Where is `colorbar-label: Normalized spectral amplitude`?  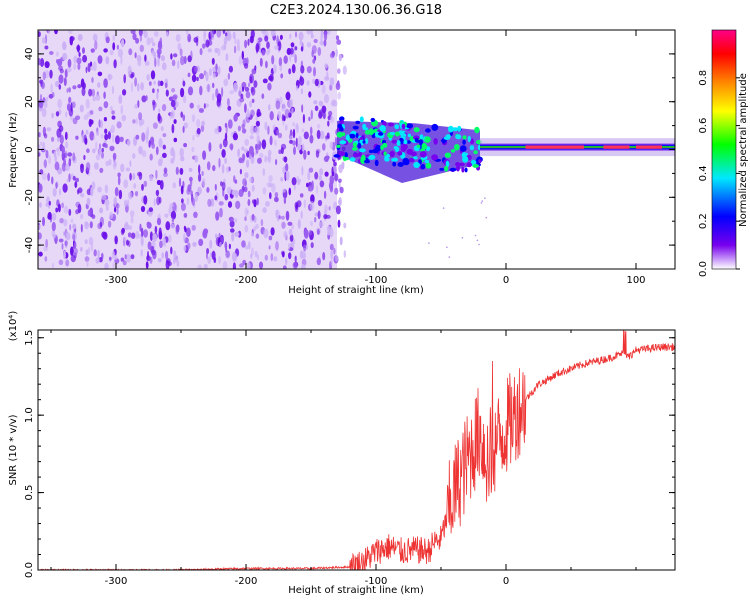 colorbar-label: Normalized spectral amplitude is located at coordinates (743, 150).